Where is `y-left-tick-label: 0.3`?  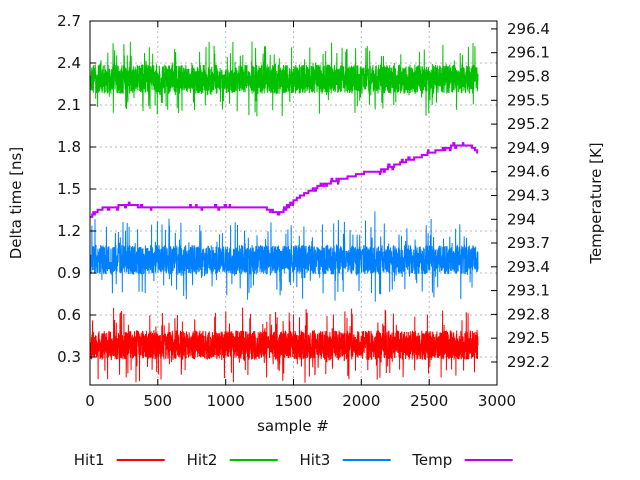
y-left-tick-label: 0.3 is located at coordinates (69, 357).